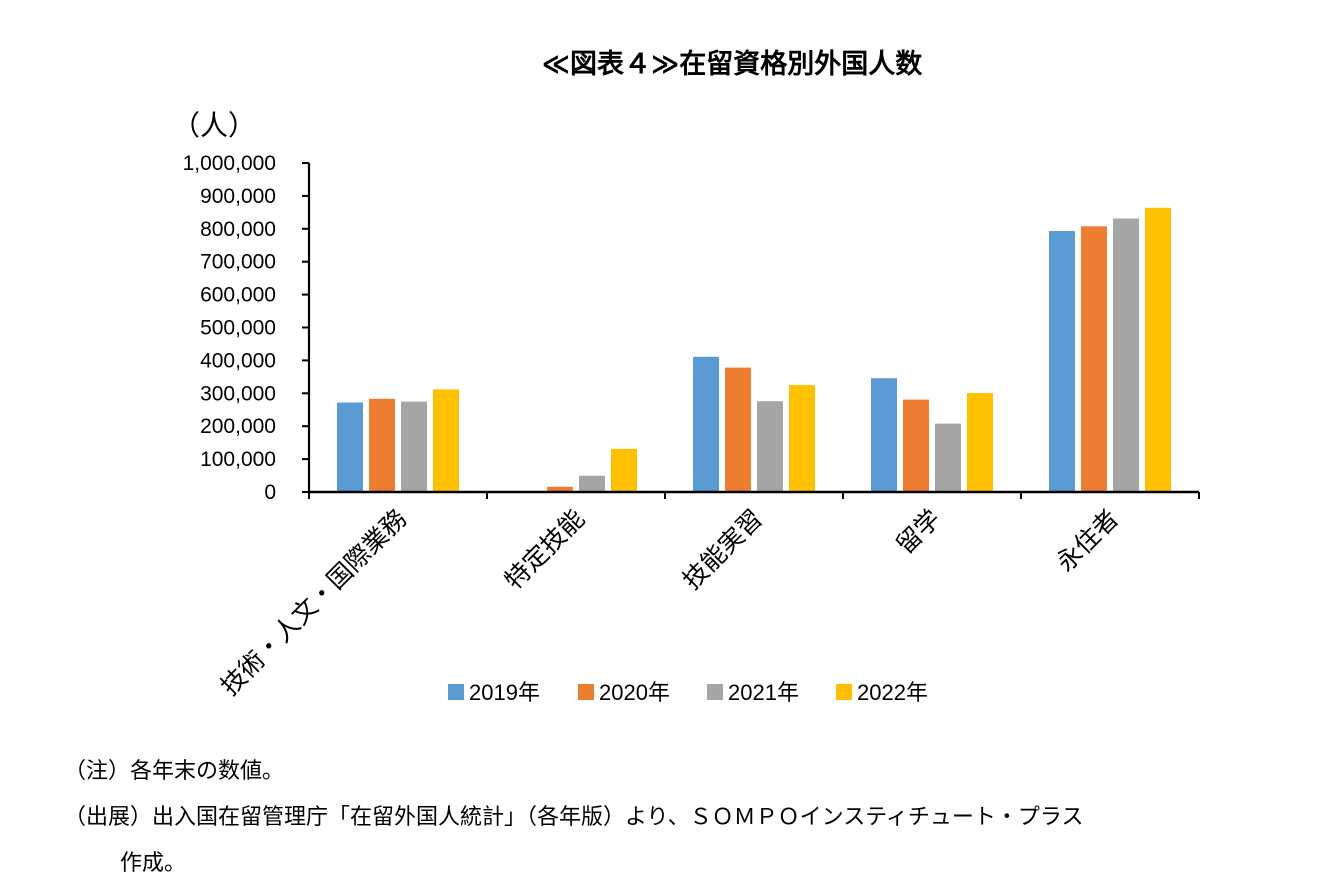 Image resolution: width=1340 pixels, height=892 pixels. What do you see at coordinates (763, 692) in the screenshot?
I see `legend-label: 2021年` at bounding box center [763, 692].